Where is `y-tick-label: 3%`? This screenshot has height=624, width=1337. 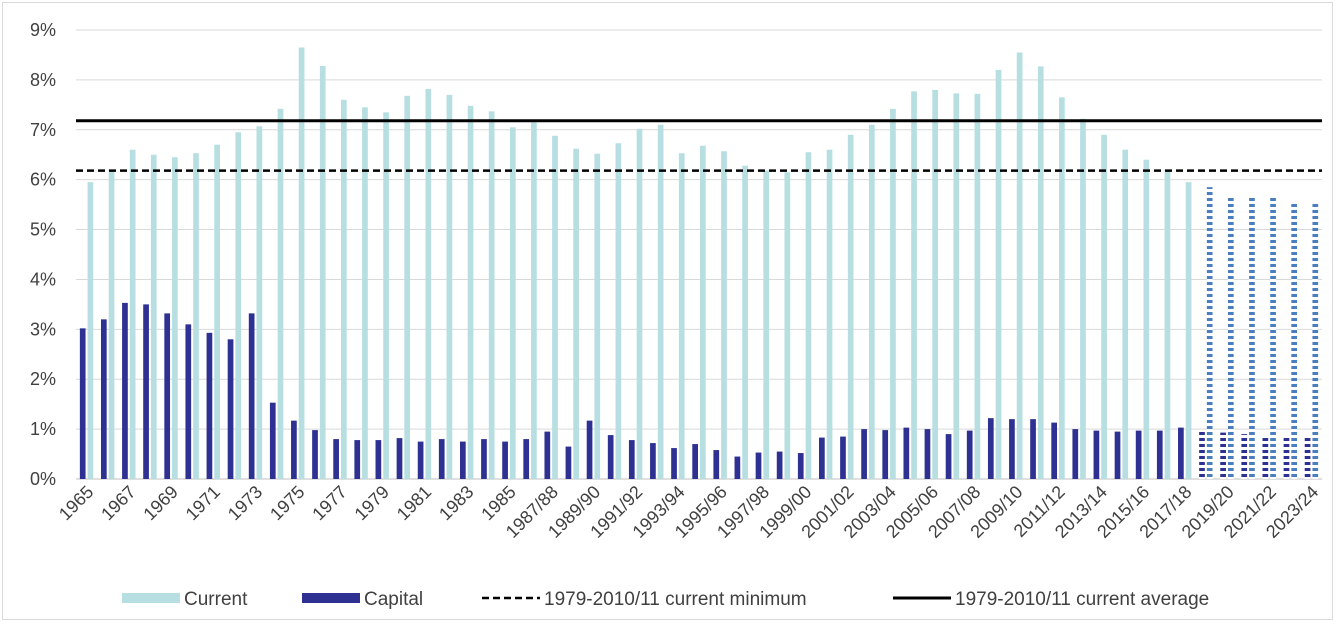
y-tick-label: 3% is located at coordinates (43, 329).